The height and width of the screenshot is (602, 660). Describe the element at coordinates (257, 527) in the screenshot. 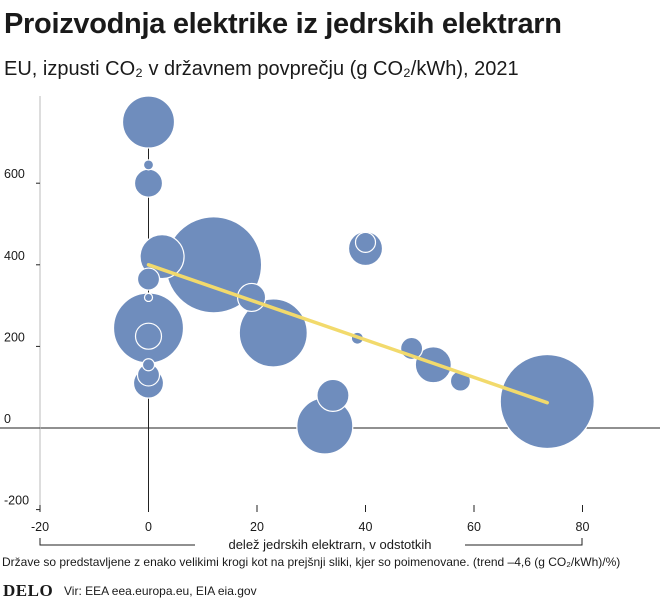

I see `x-tick-label: 20` at that location.